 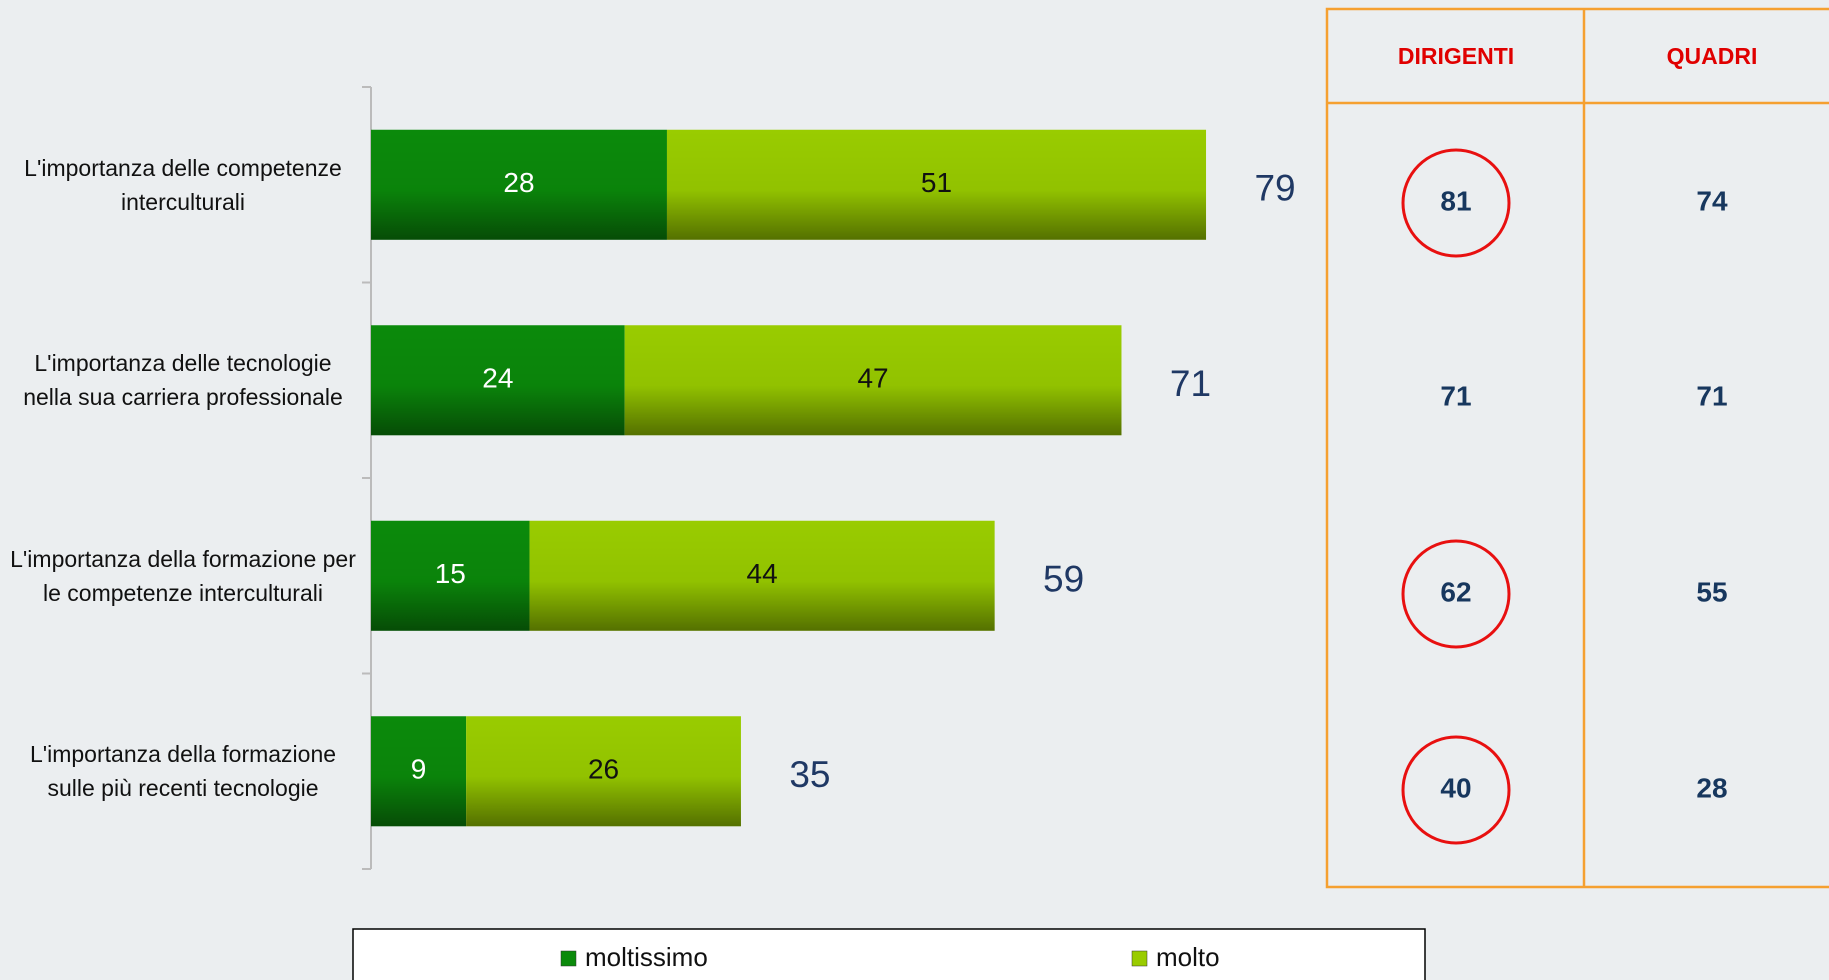 I want to click on table-value: 81, so click(x=1455, y=200).